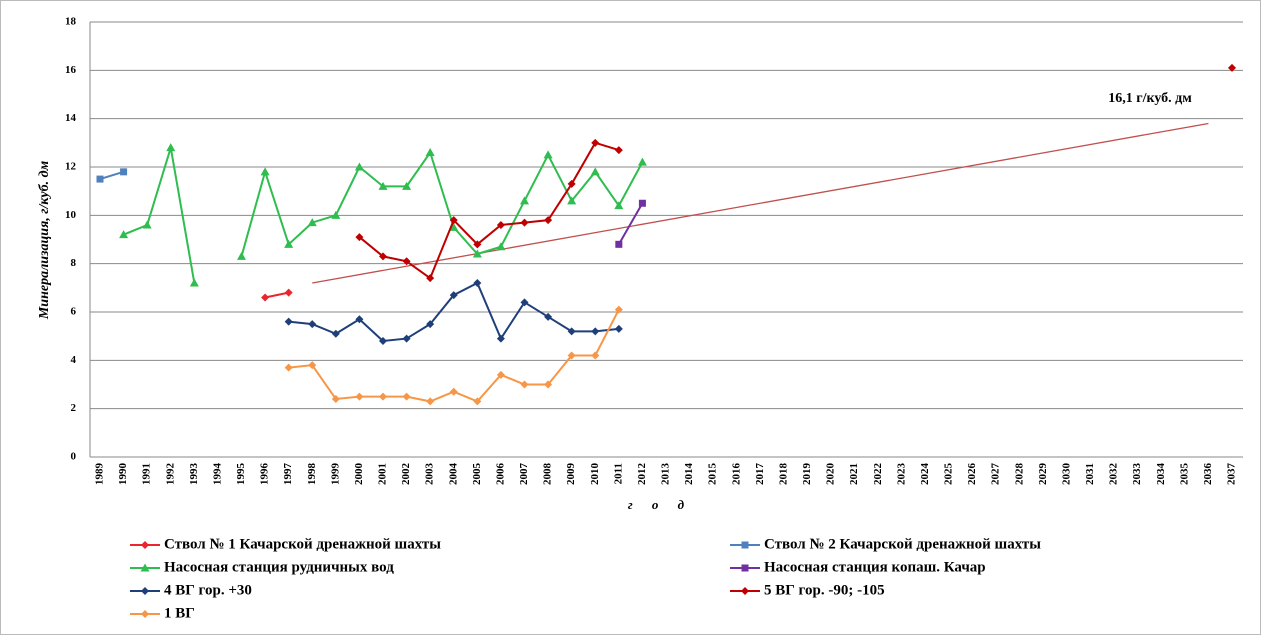 This screenshot has height=635, width=1261. What do you see at coordinates (548, 474) in the screenshot?
I see `x-tick-label: 2008` at bounding box center [548, 474].